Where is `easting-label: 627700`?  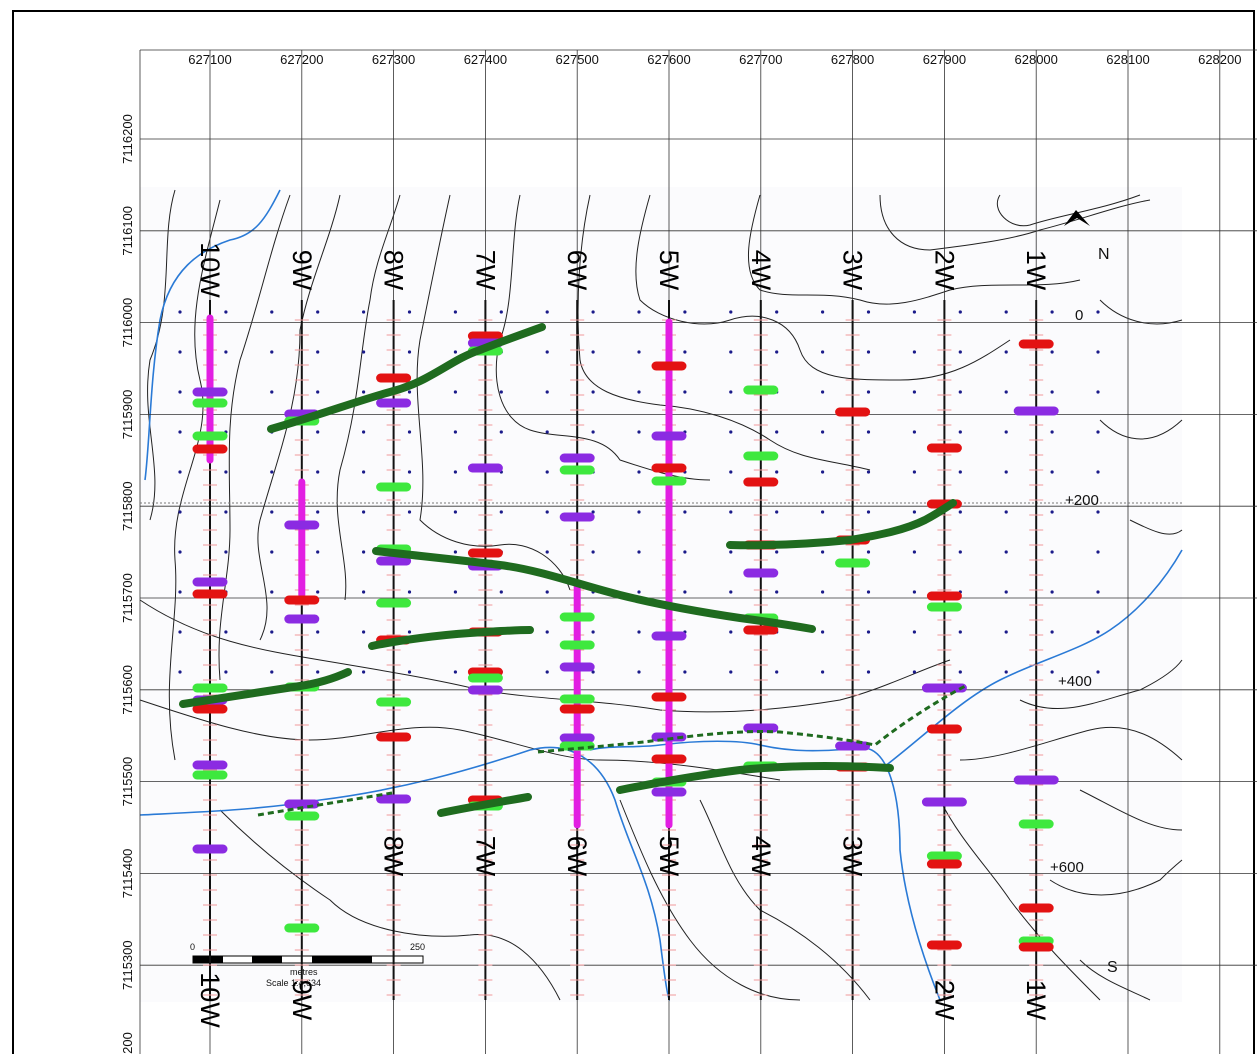 easting-label: 627700 is located at coordinates (760, 59).